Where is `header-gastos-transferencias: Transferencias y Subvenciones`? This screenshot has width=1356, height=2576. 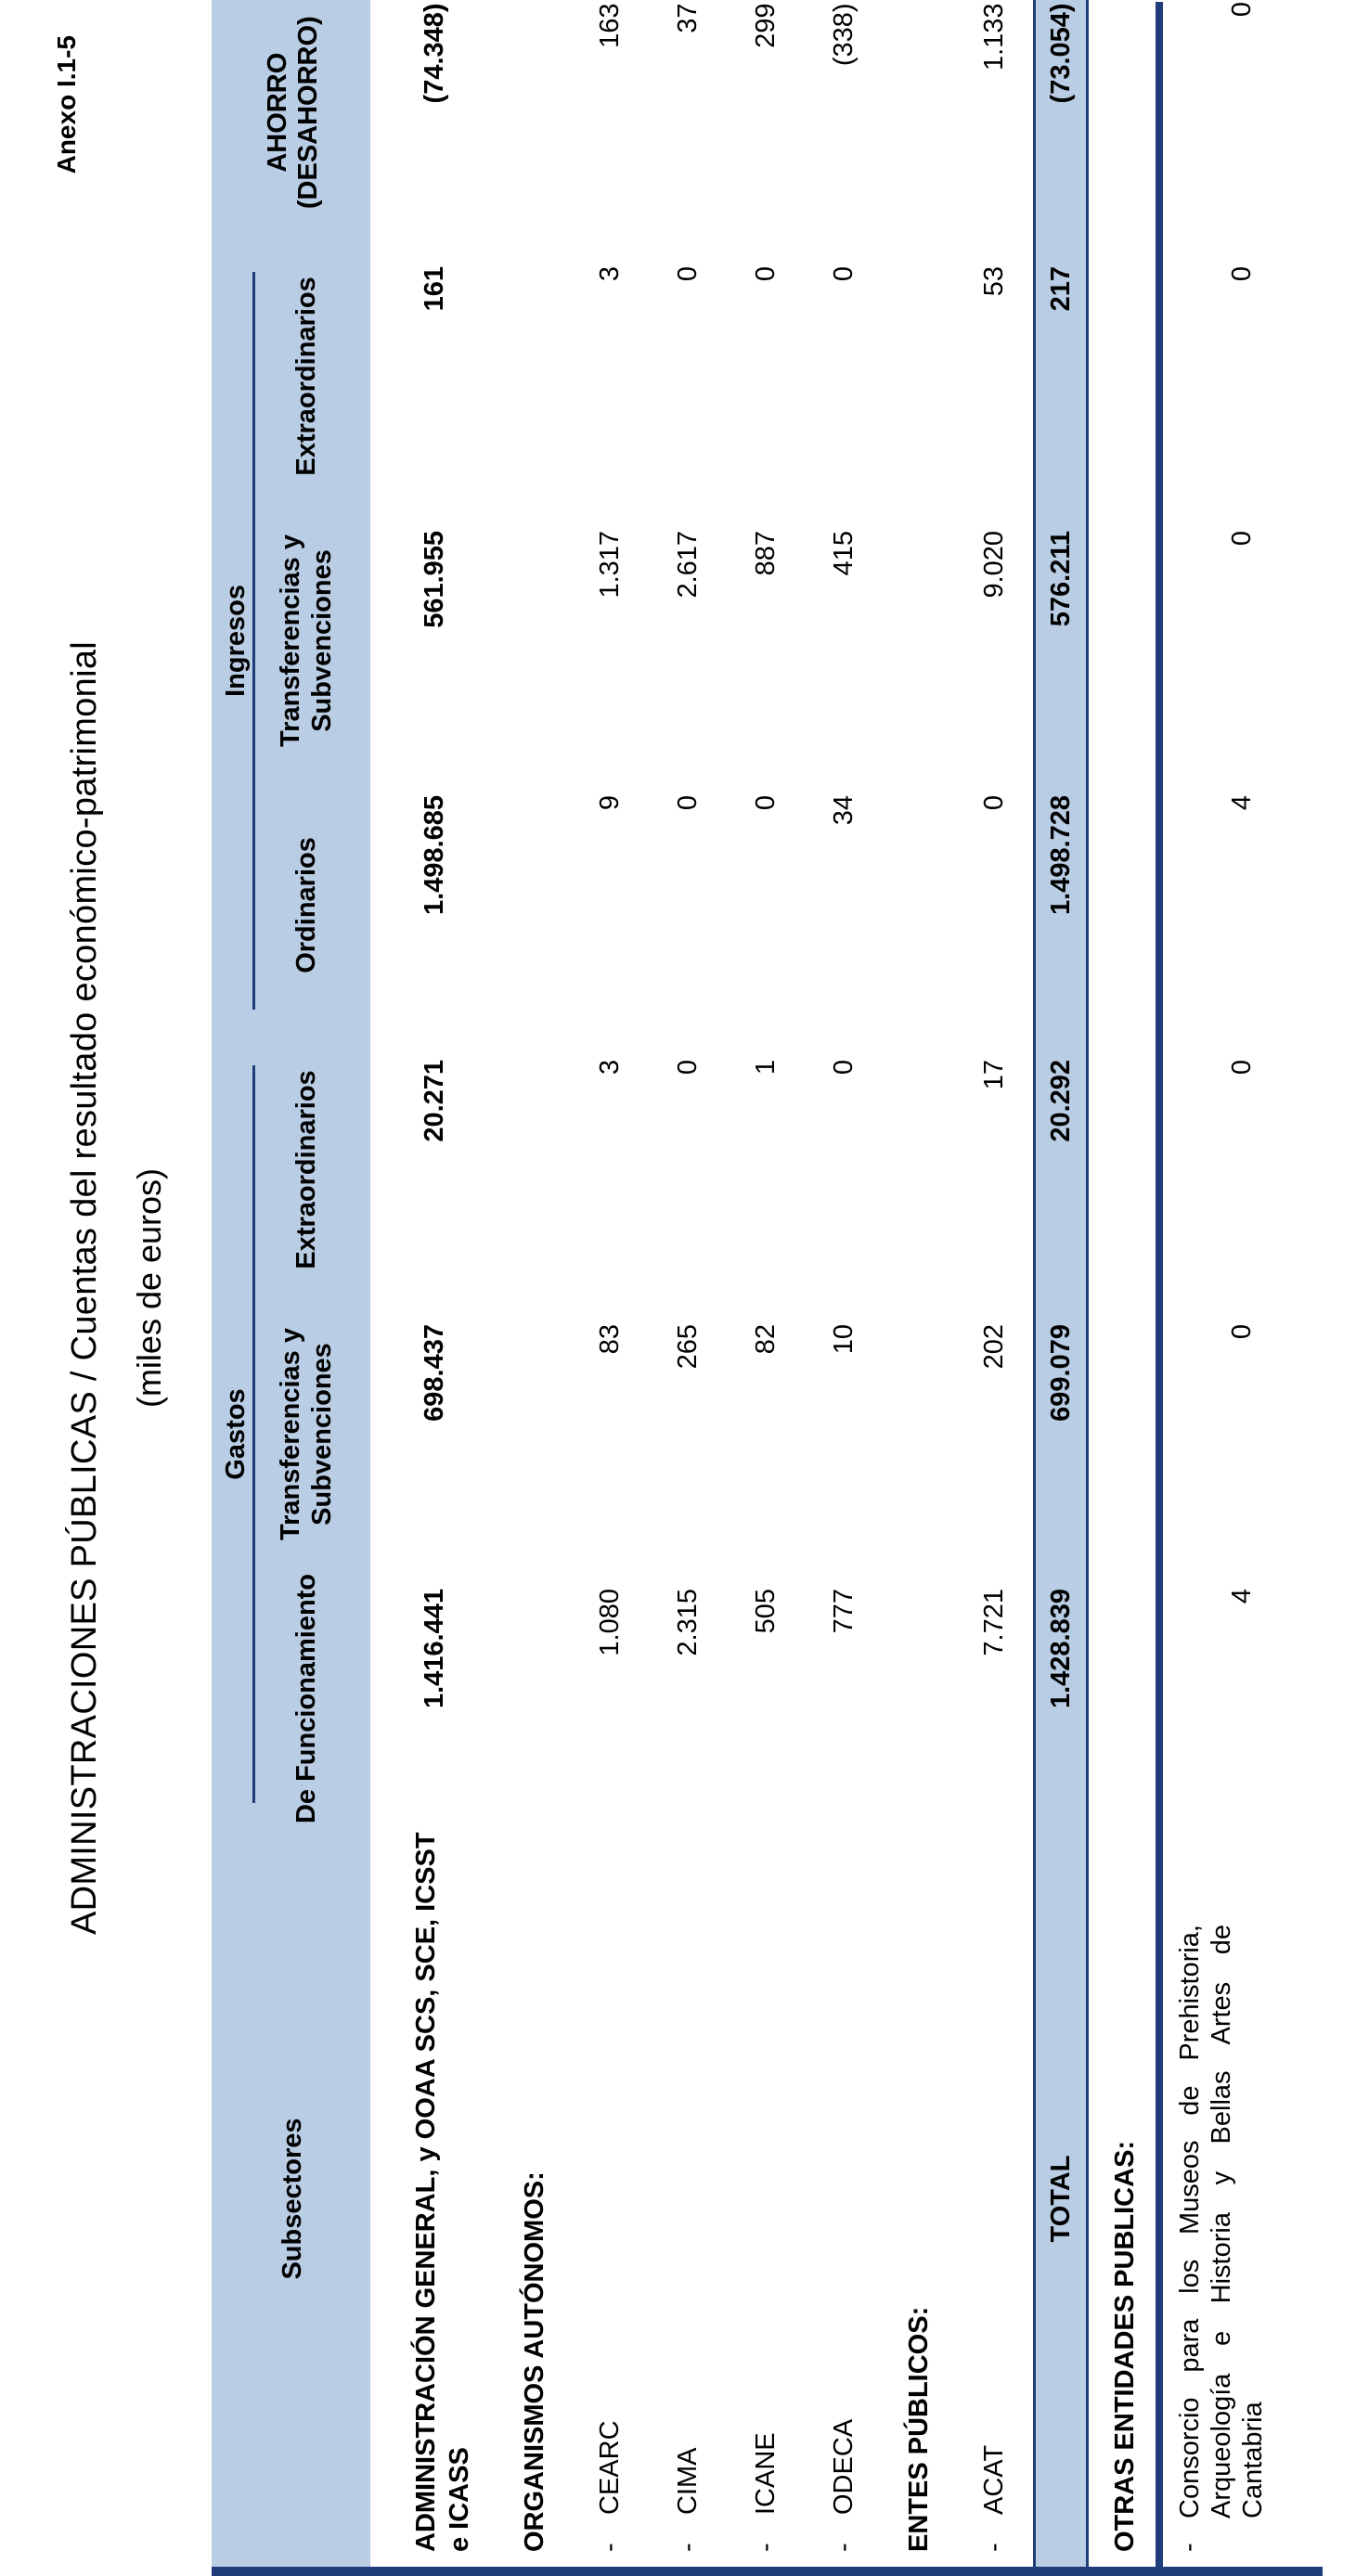
header-gastos-transferencias: Transferencias y Subvenciones is located at coordinates (313, 1434).